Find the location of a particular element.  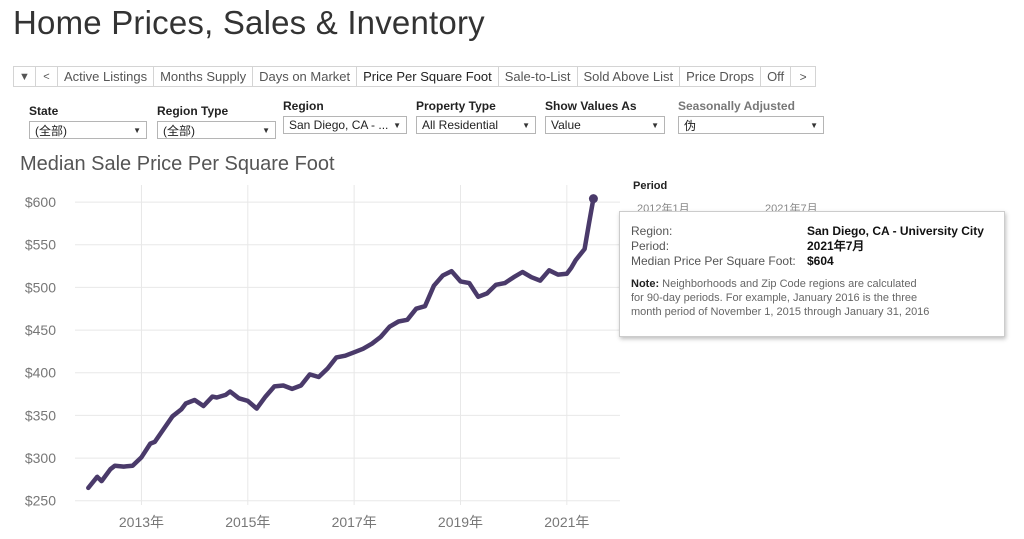

tab-prev-icon: < is located at coordinates (47, 76).